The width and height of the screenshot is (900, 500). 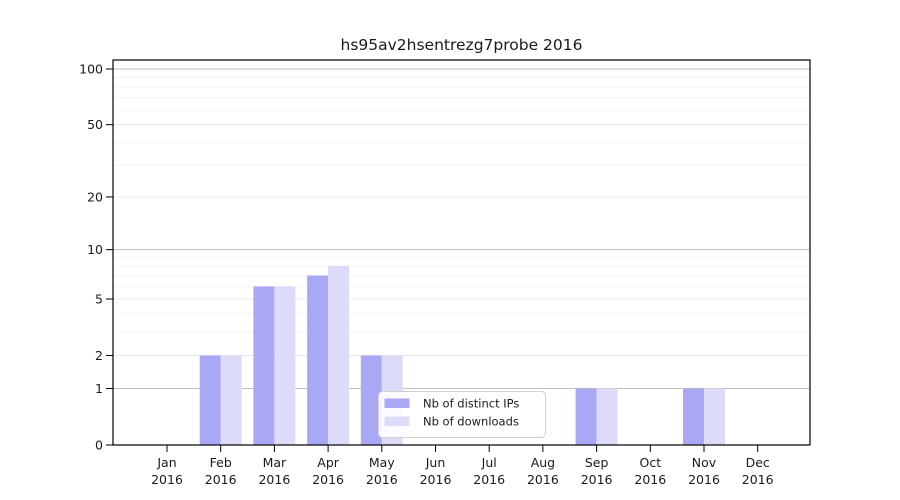 What do you see at coordinates (95, 249) in the screenshot?
I see `y-tick-label: 10` at bounding box center [95, 249].